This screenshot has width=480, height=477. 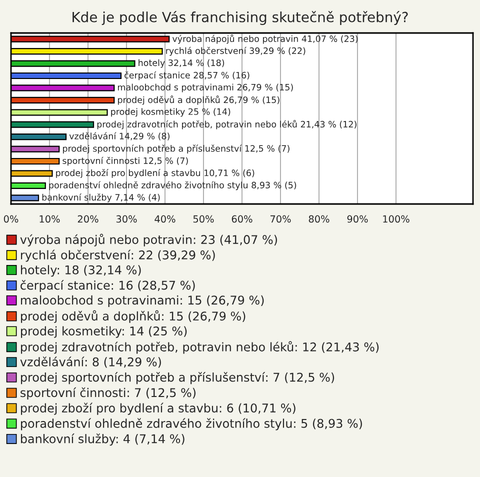 What do you see at coordinates (205, 88) in the screenshot?
I see `data-label: maloobchod s potravinami 26,79 % (15)` at bounding box center [205, 88].